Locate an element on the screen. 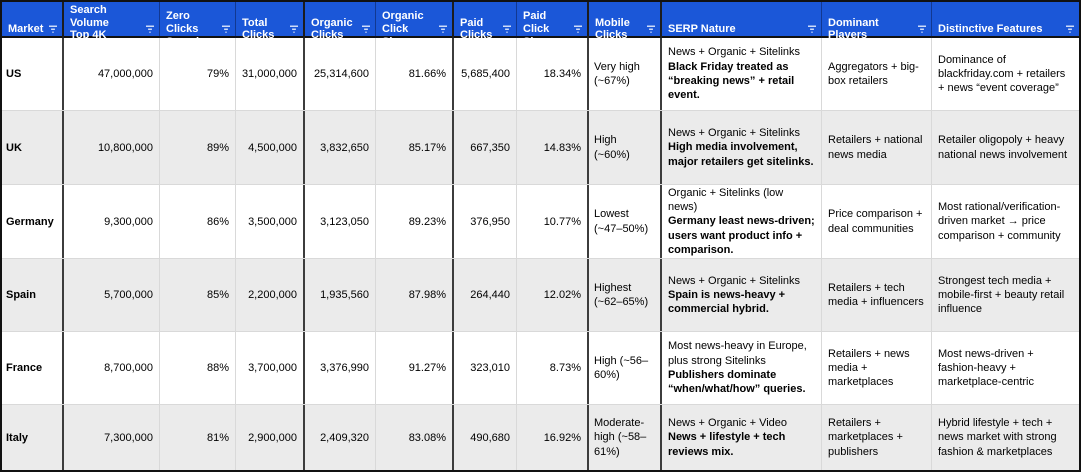 This screenshot has width=1081, height=472. total-clicks-cell: 2,200,000 is located at coordinates (270, 295).